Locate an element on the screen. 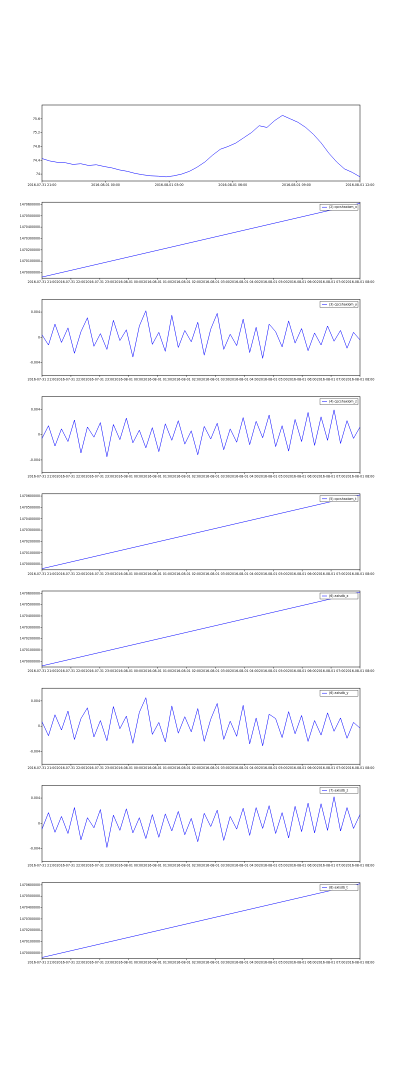 This screenshot has width=400, height=1067. legend-label: (5) cpcshaxiom_t is located at coordinates (343, 499).